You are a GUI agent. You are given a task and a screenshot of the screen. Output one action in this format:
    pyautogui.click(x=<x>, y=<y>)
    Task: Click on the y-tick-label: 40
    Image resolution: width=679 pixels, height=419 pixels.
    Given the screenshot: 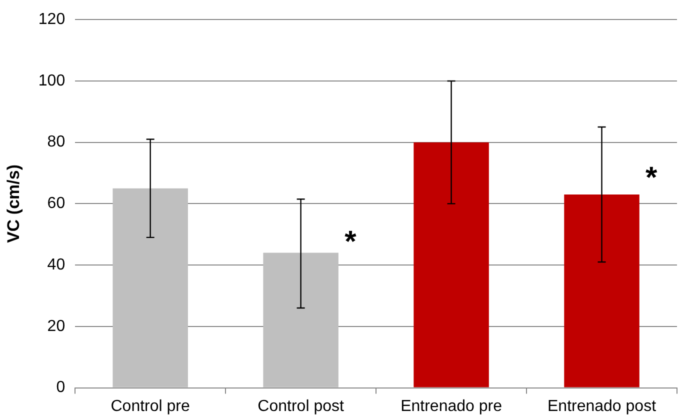 What is the action you would take?
    pyautogui.click(x=56, y=265)
    